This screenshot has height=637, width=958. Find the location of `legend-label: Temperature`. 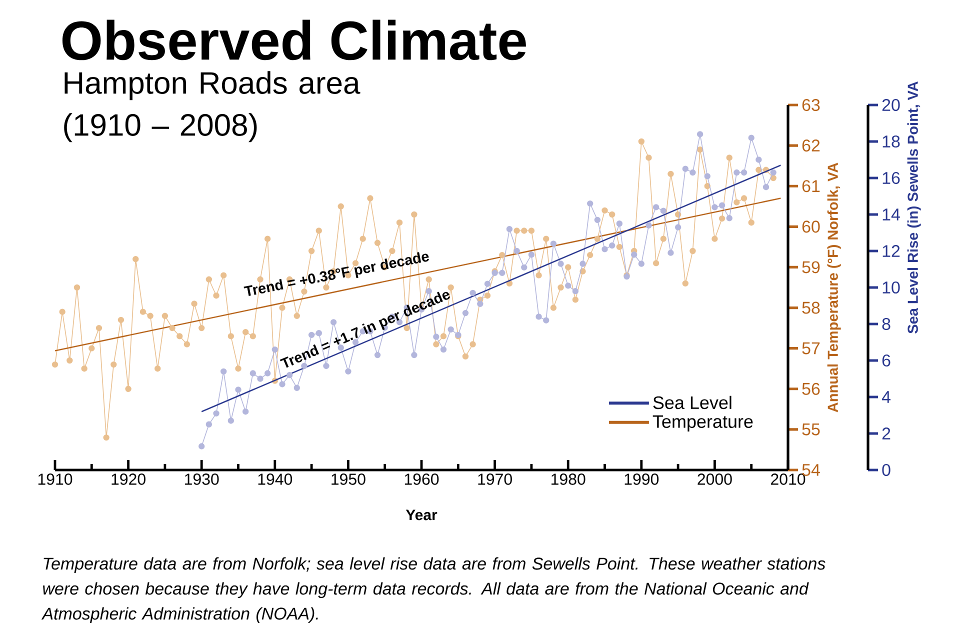

legend-label: Temperature is located at coordinates (702, 423).